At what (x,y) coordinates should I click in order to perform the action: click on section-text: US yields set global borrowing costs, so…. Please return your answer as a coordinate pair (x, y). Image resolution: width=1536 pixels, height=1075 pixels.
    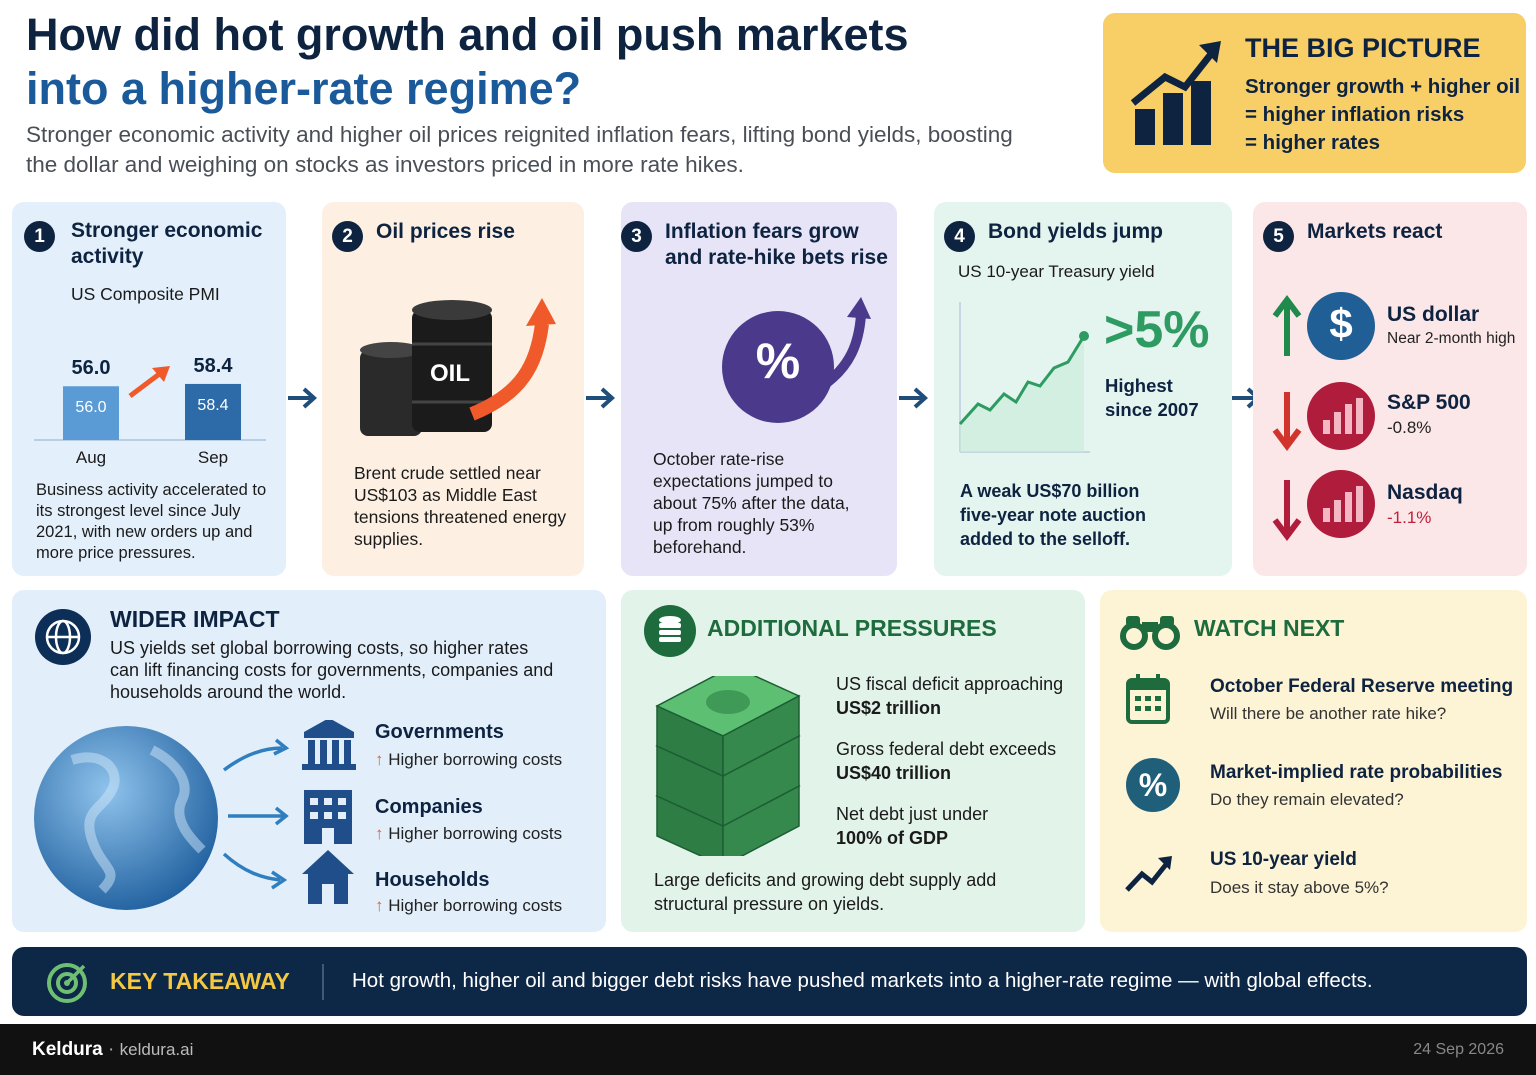
    Looking at the image, I should click on (332, 670).